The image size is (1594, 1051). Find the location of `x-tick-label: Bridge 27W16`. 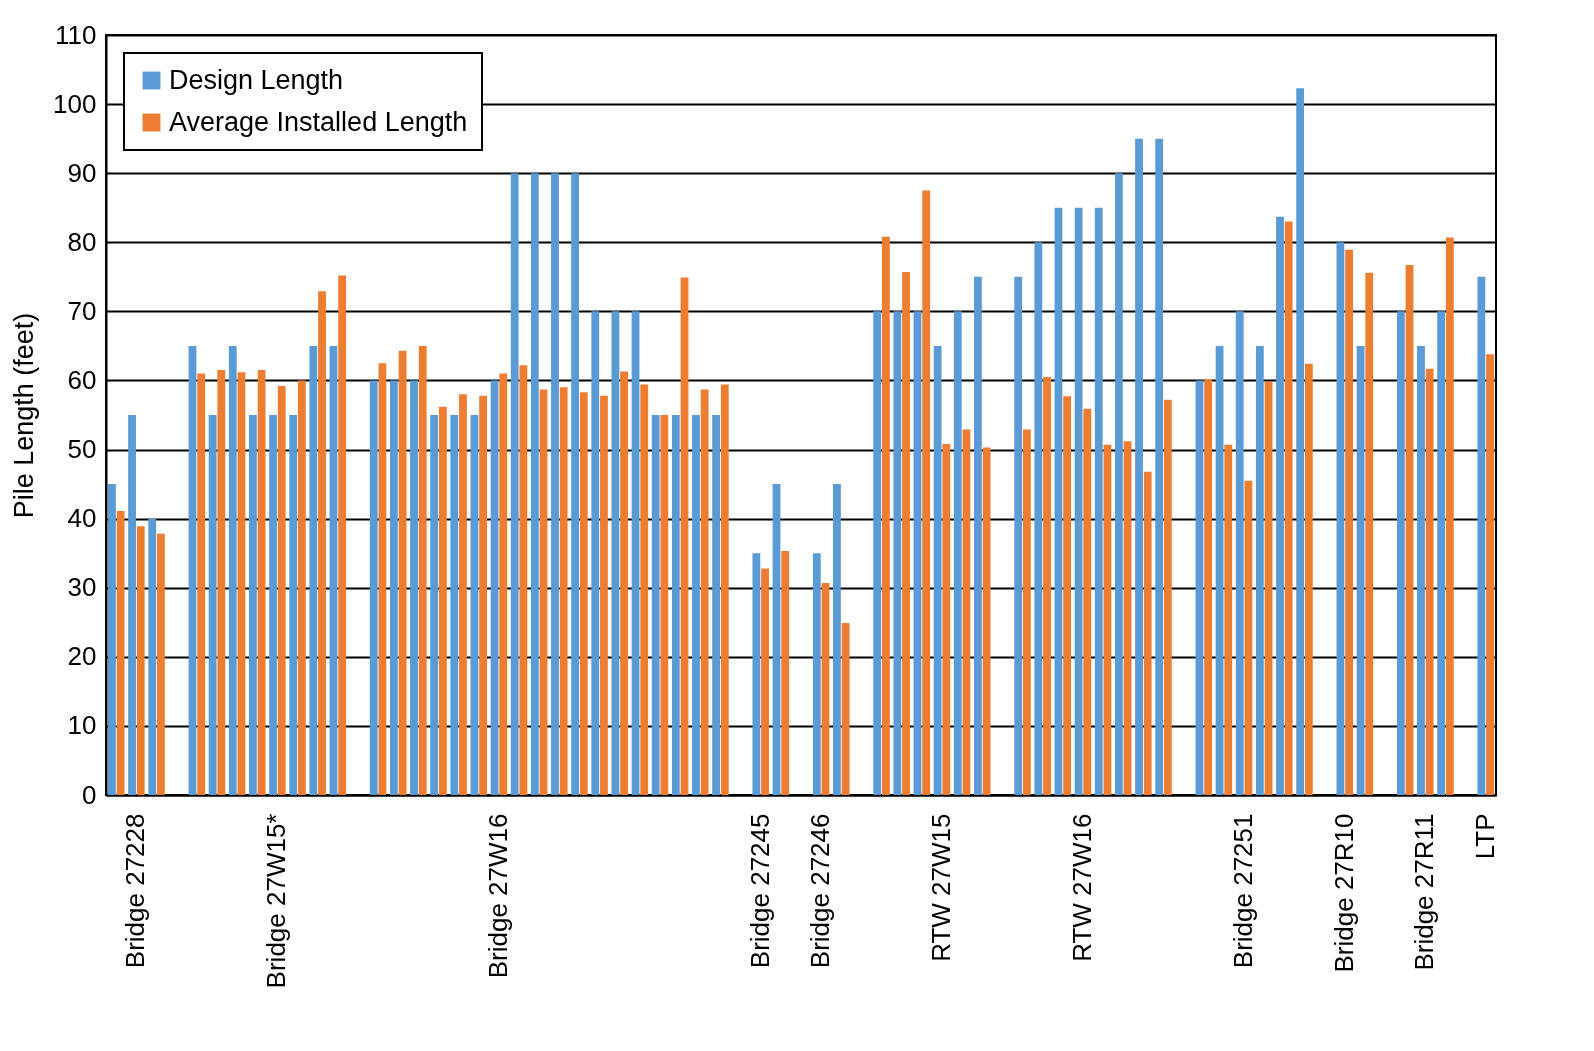

x-tick-label: Bridge 27W16 is located at coordinates (497, 896).